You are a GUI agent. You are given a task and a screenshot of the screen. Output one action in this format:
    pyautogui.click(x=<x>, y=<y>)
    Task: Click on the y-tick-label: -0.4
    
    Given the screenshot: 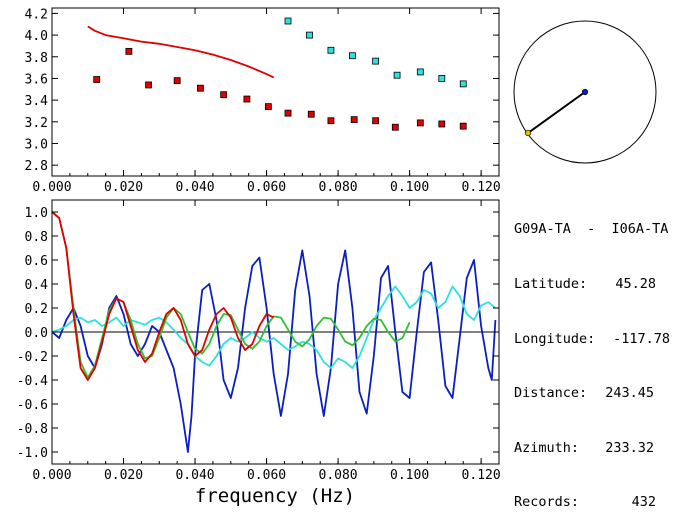 What is the action you would take?
    pyautogui.click(x=32, y=381)
    